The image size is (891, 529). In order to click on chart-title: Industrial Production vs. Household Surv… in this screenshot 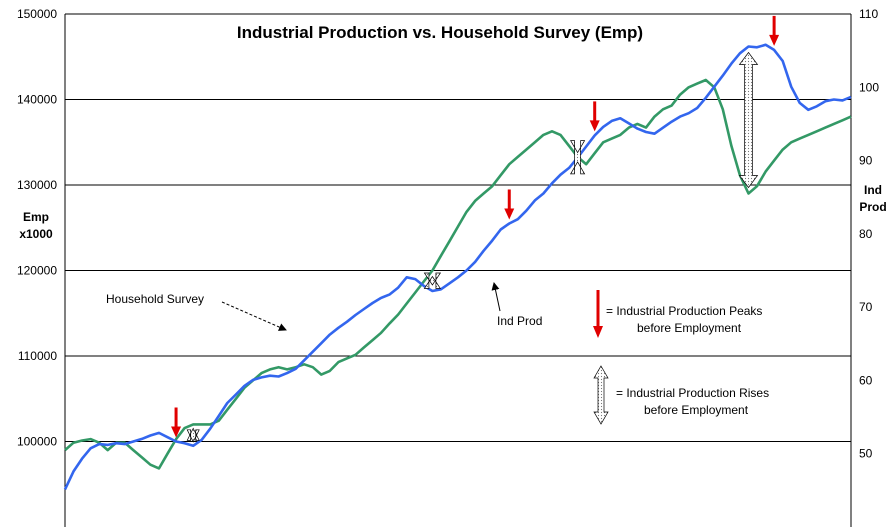, I will do `click(440, 32)`.